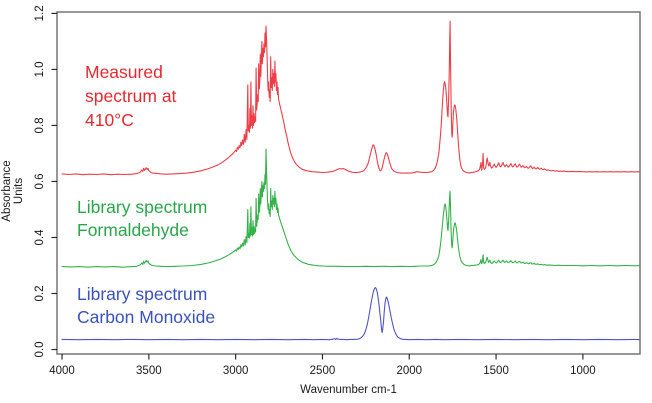  What do you see at coordinates (13, 191) in the screenshot?
I see `y-axis-title: Absorbance Units` at bounding box center [13, 191].